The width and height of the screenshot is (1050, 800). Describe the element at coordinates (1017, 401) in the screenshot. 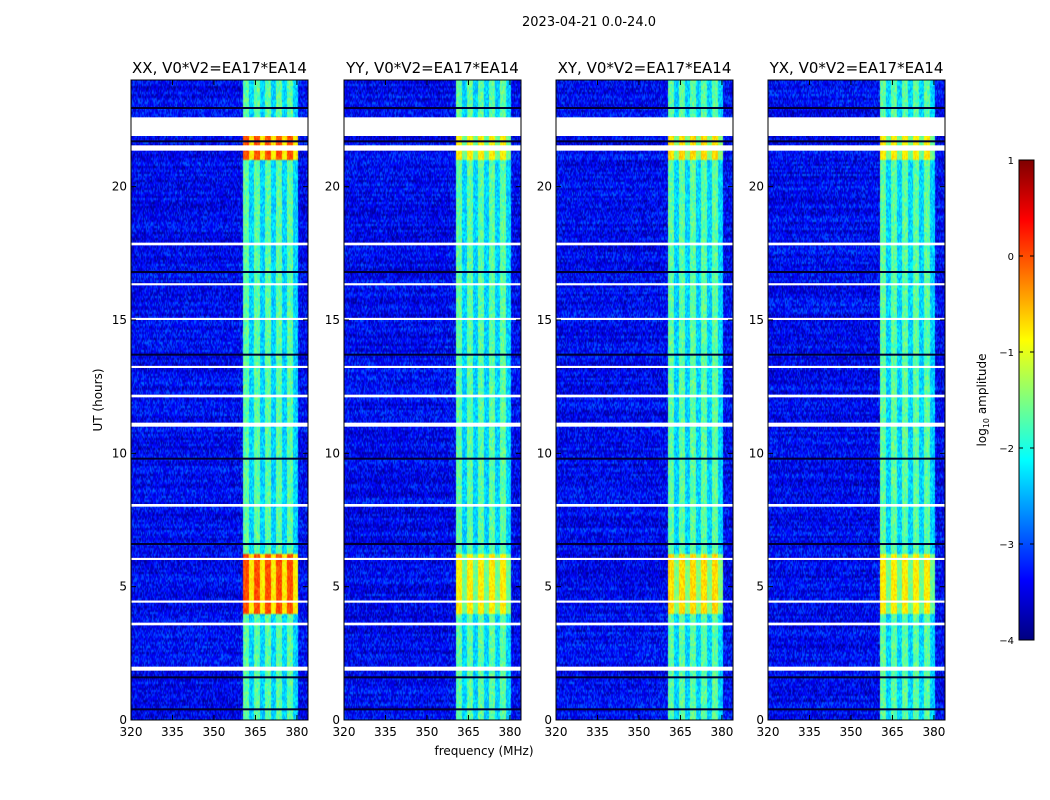

I see `colorbar: 1 0 −1 −2 −3 −4` at that location.